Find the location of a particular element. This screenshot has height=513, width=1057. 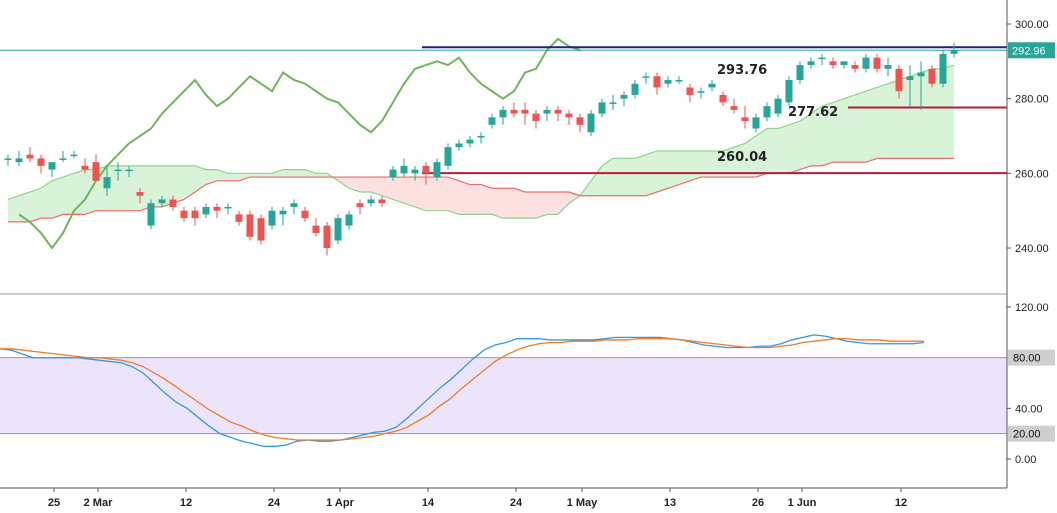

time-axis-tick-label: 14 is located at coordinates (428, 503).